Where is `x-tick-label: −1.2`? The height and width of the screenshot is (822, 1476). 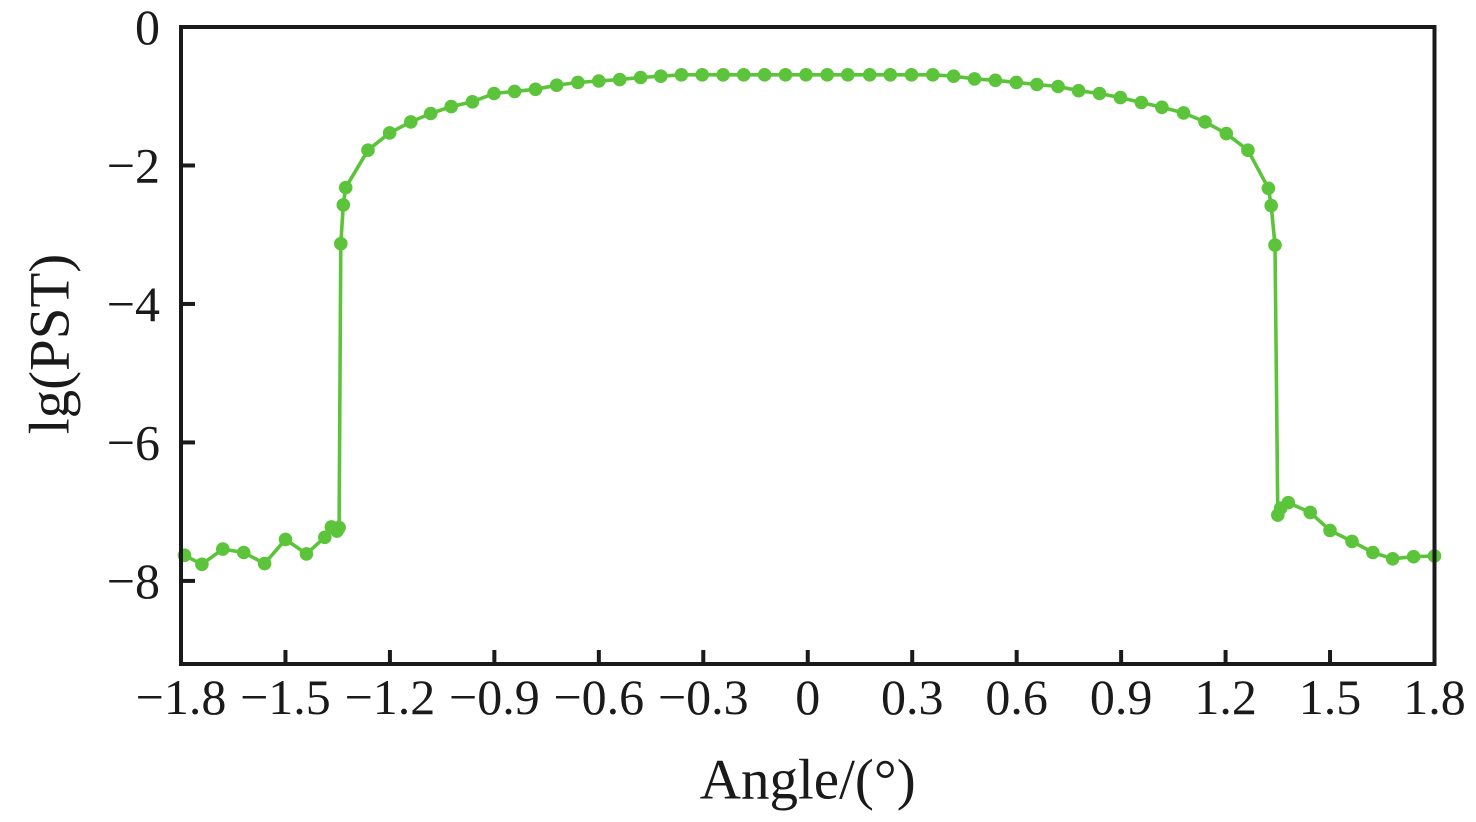
x-tick-label: −1.2 is located at coordinates (390, 697).